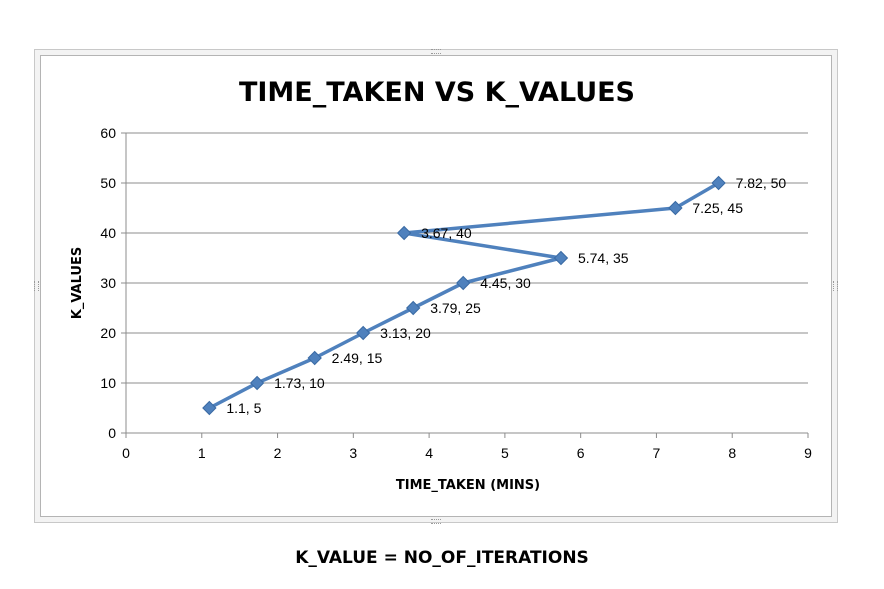 The height and width of the screenshot is (589, 884). What do you see at coordinates (108, 183) in the screenshot?
I see `y-tick-label: 50` at bounding box center [108, 183].